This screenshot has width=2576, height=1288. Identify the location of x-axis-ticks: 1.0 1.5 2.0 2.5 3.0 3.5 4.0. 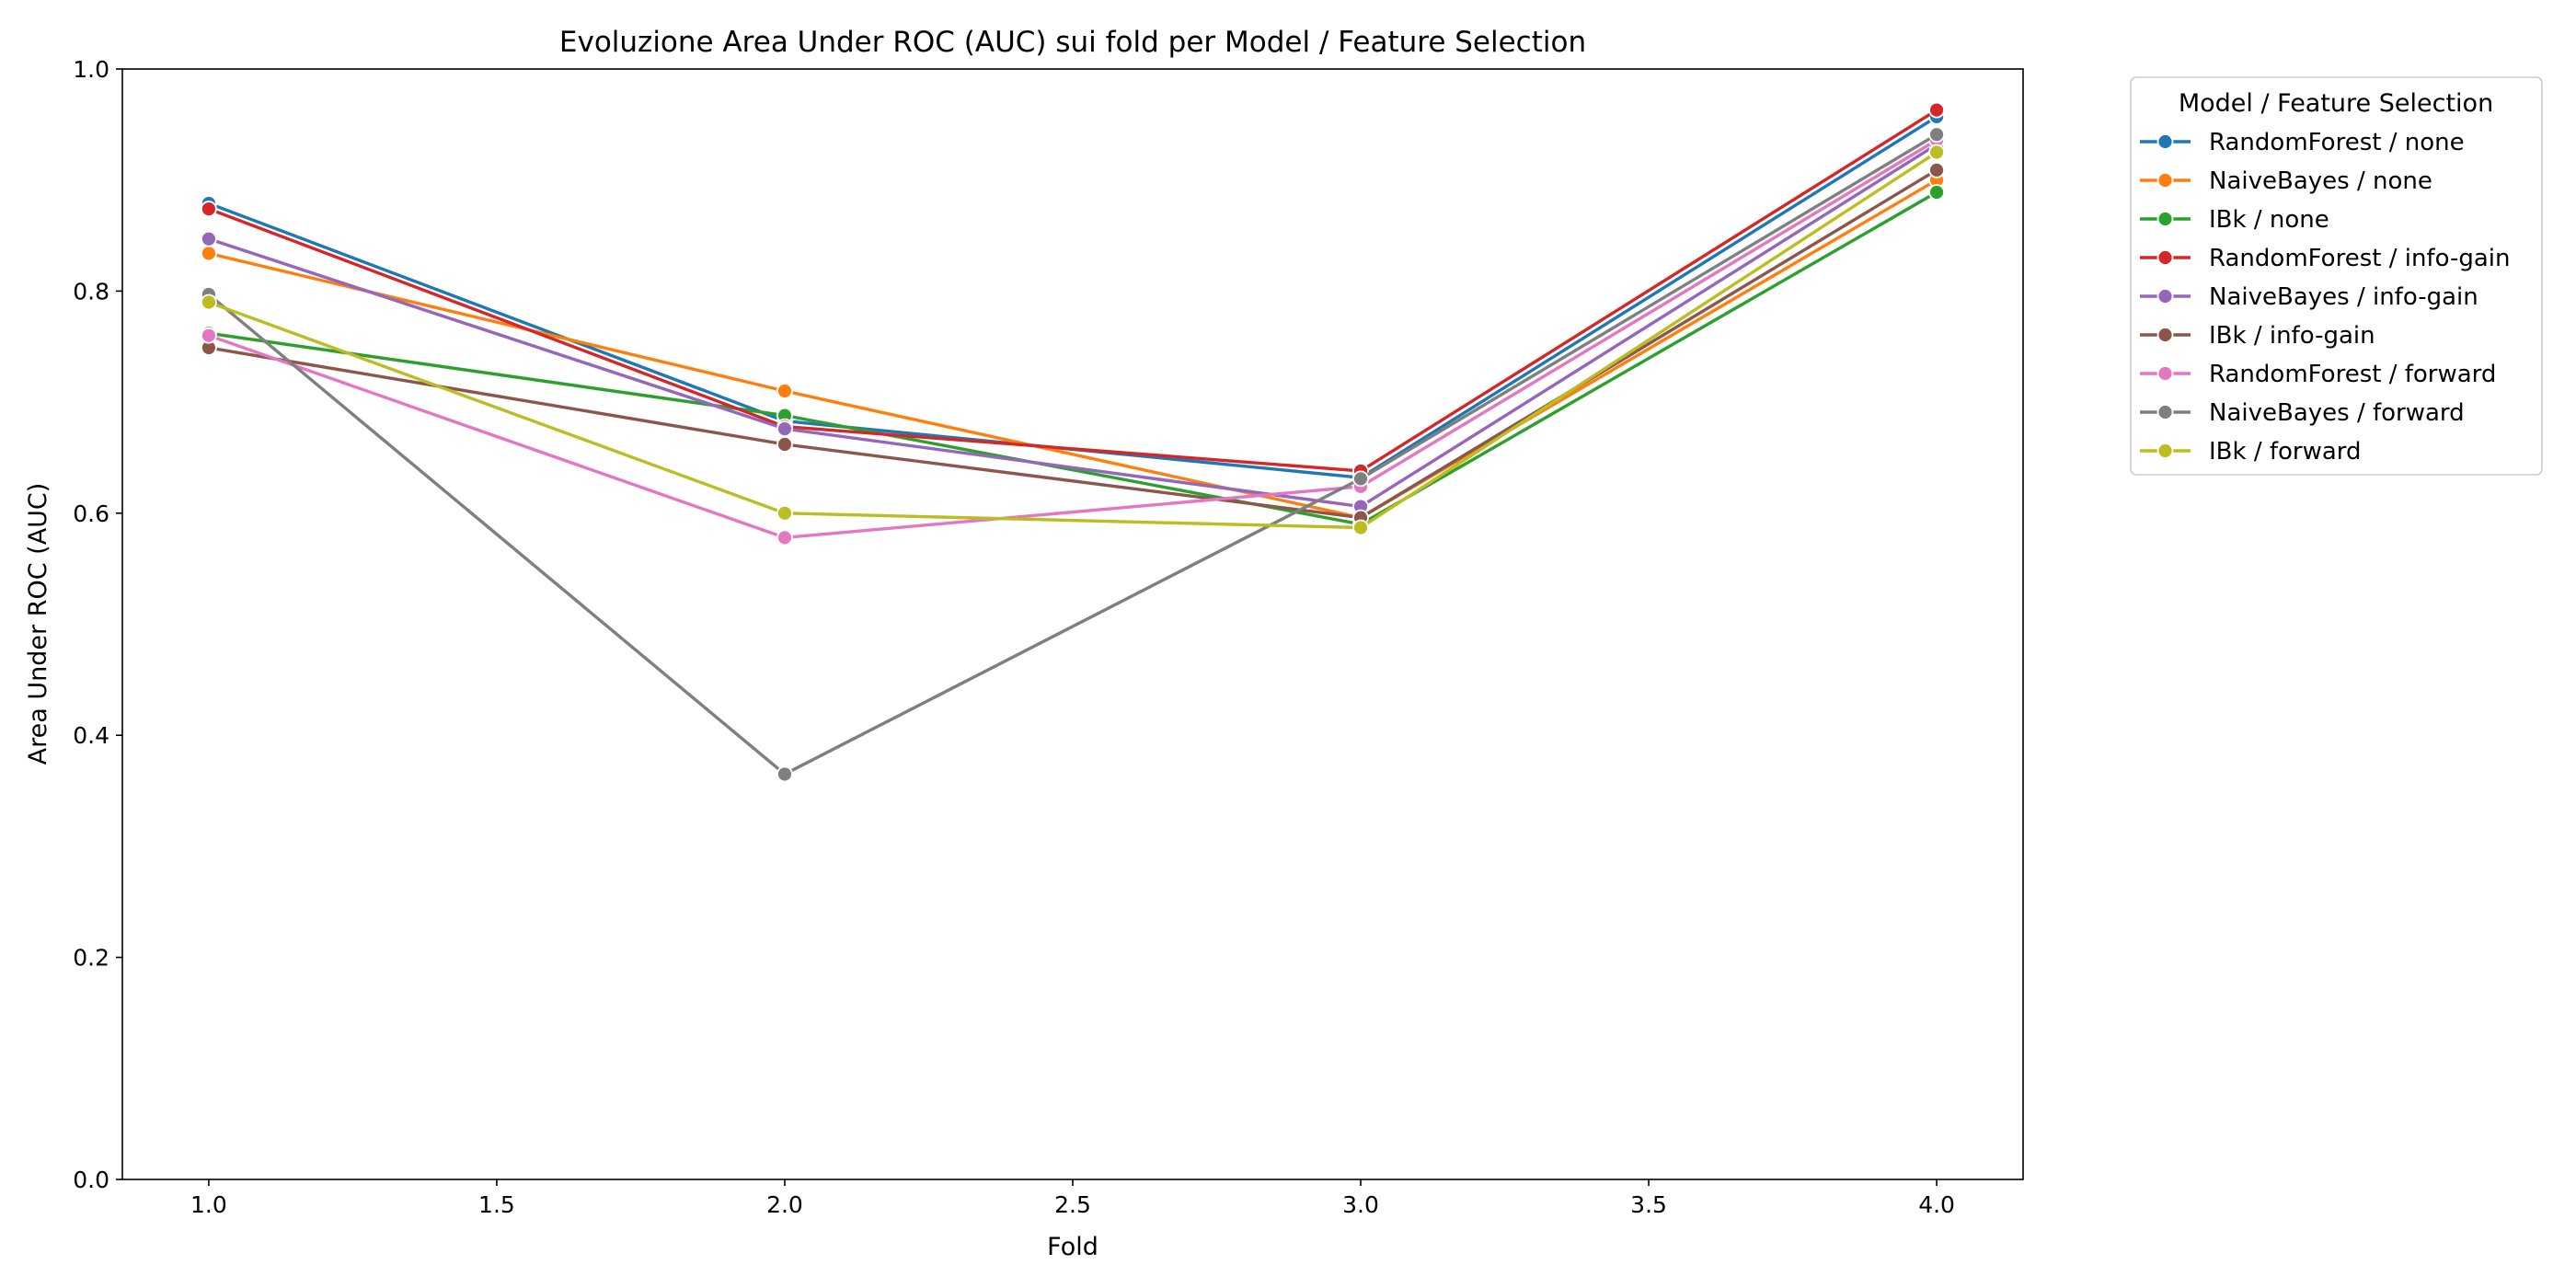
(1072, 1198).